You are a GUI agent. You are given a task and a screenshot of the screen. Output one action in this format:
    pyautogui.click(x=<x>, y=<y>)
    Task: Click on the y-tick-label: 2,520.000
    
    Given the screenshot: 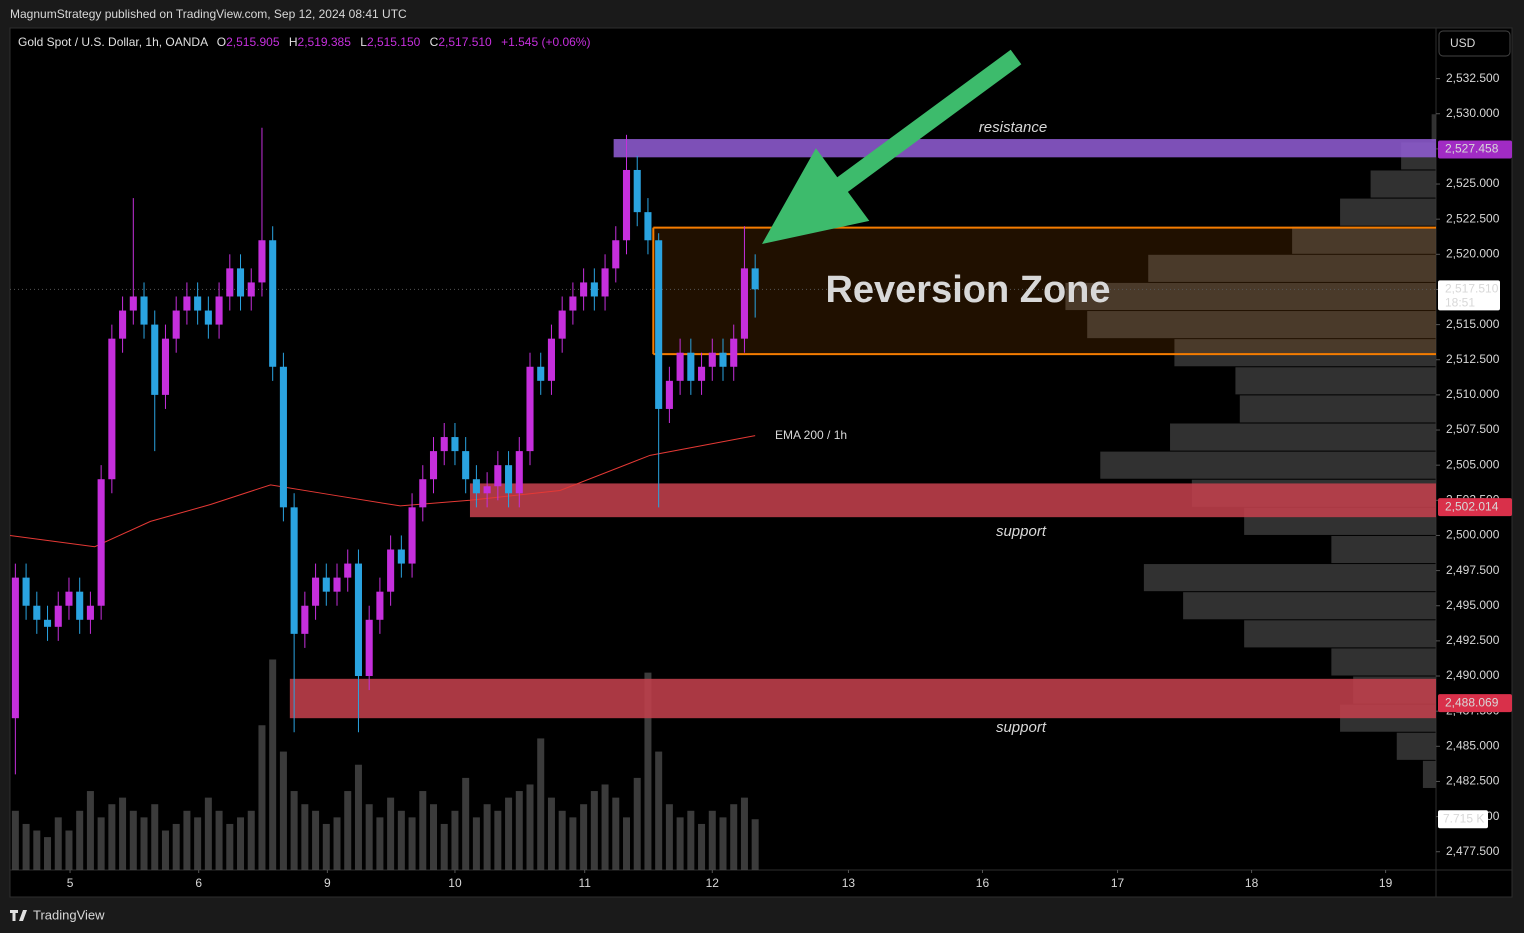 What is the action you would take?
    pyautogui.click(x=1473, y=253)
    